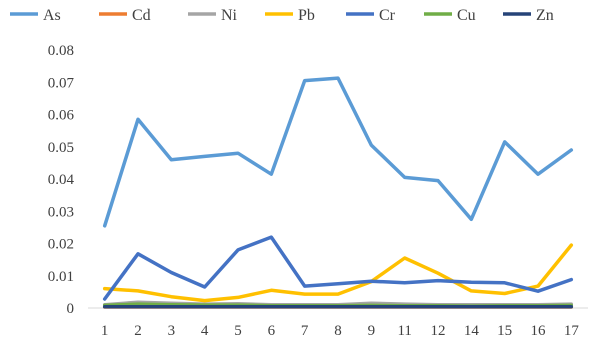 This screenshot has height=340, width=600. Describe the element at coordinates (138, 331) in the screenshot. I see `x-tick-label: 2` at that location.